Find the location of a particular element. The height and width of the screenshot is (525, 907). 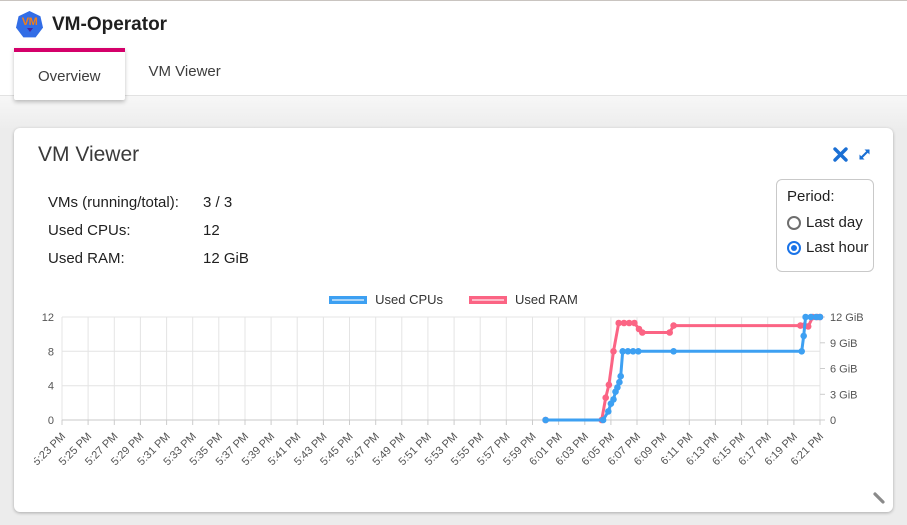

stat-row-vms: VMs (running/total): 3 / 3 is located at coordinates (148, 202).